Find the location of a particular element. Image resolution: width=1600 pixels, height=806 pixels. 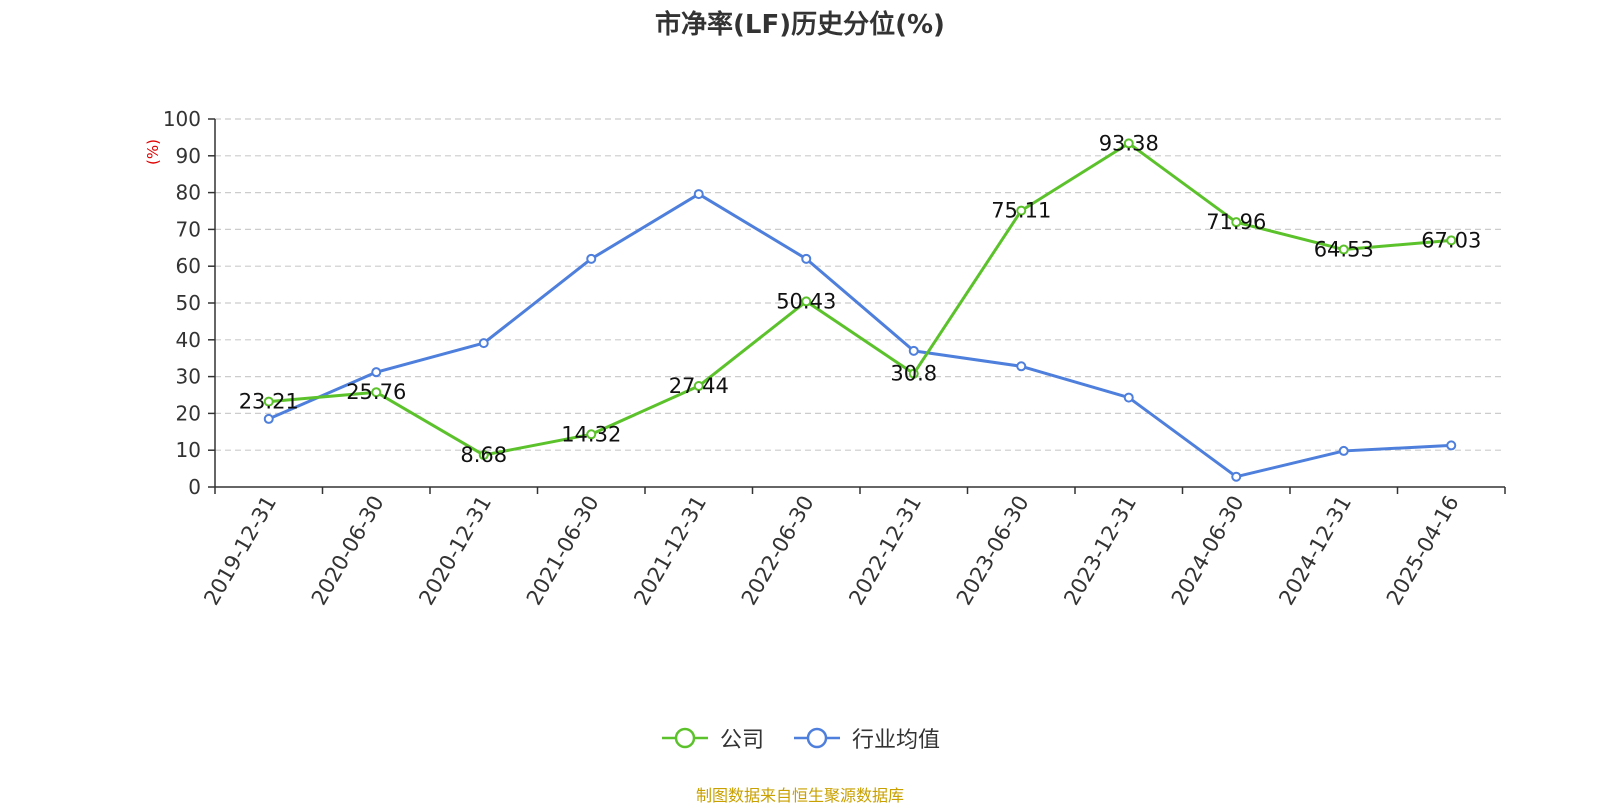

data-label: 67.03 is located at coordinates (1451, 240).